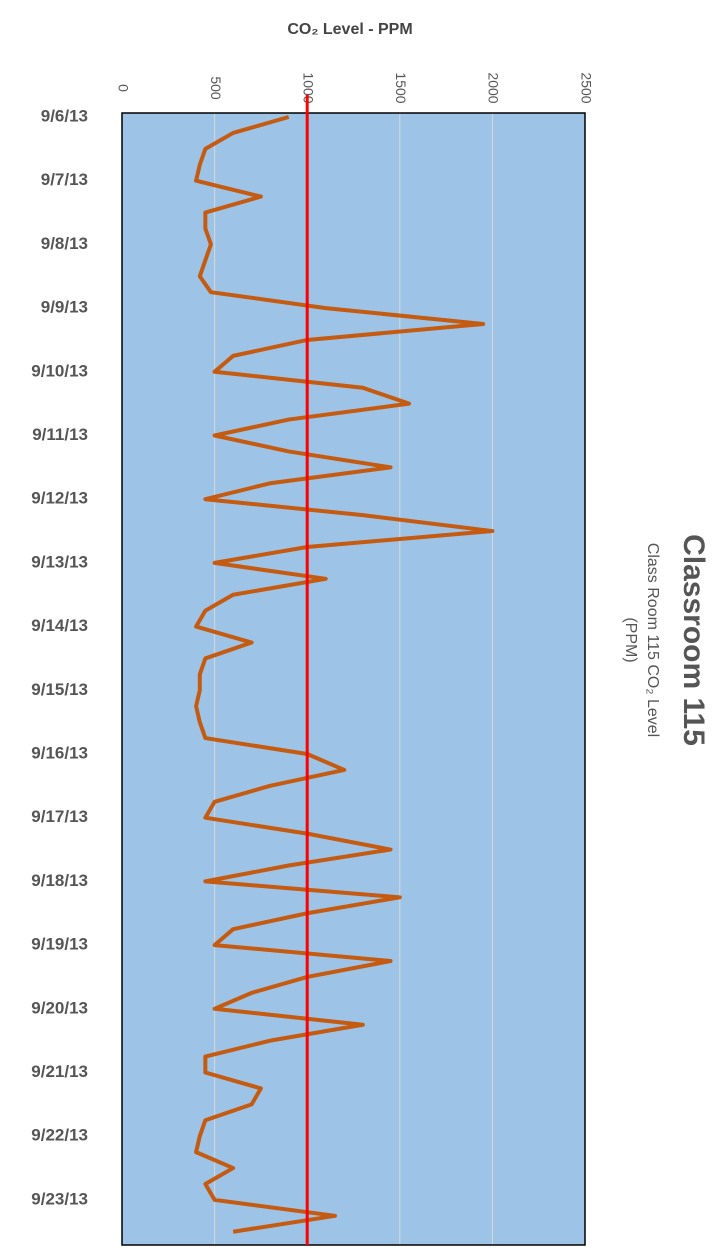  I want to click on x-tick-label: 9/22/13, so click(59, 1135).